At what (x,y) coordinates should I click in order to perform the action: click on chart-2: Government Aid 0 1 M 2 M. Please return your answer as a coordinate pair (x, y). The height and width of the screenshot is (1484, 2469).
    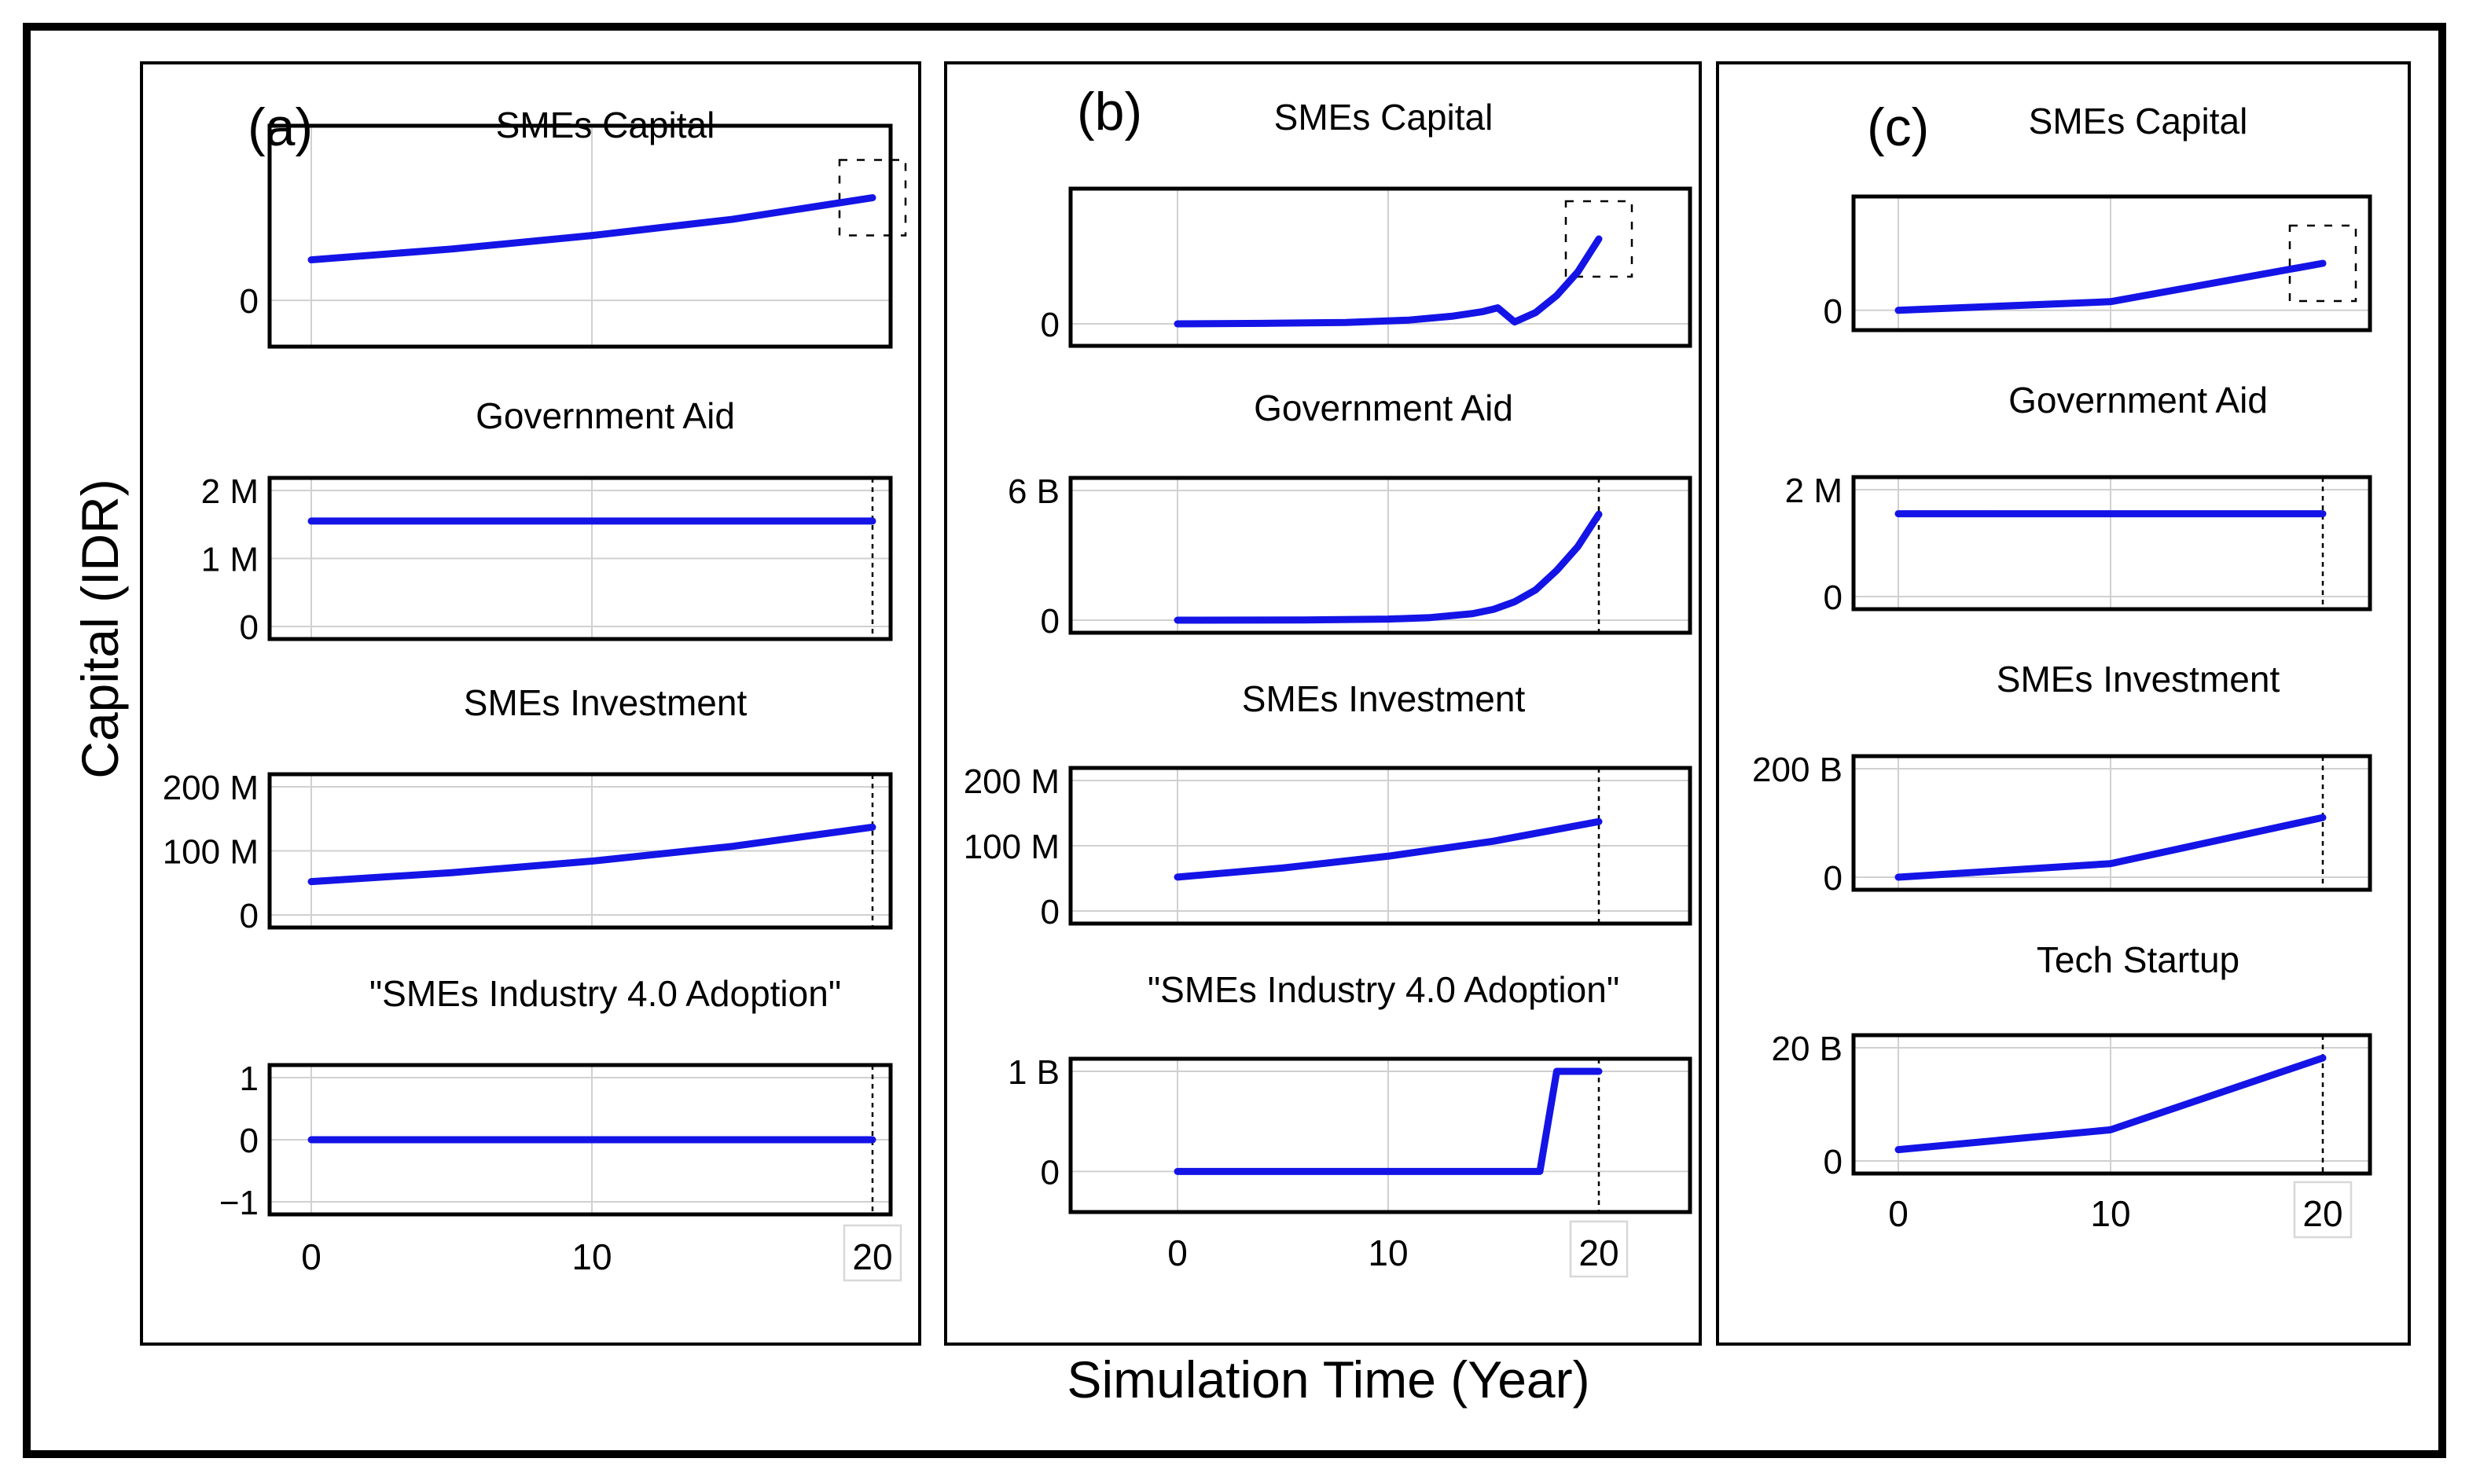
    Looking at the image, I should click on (547, 521).